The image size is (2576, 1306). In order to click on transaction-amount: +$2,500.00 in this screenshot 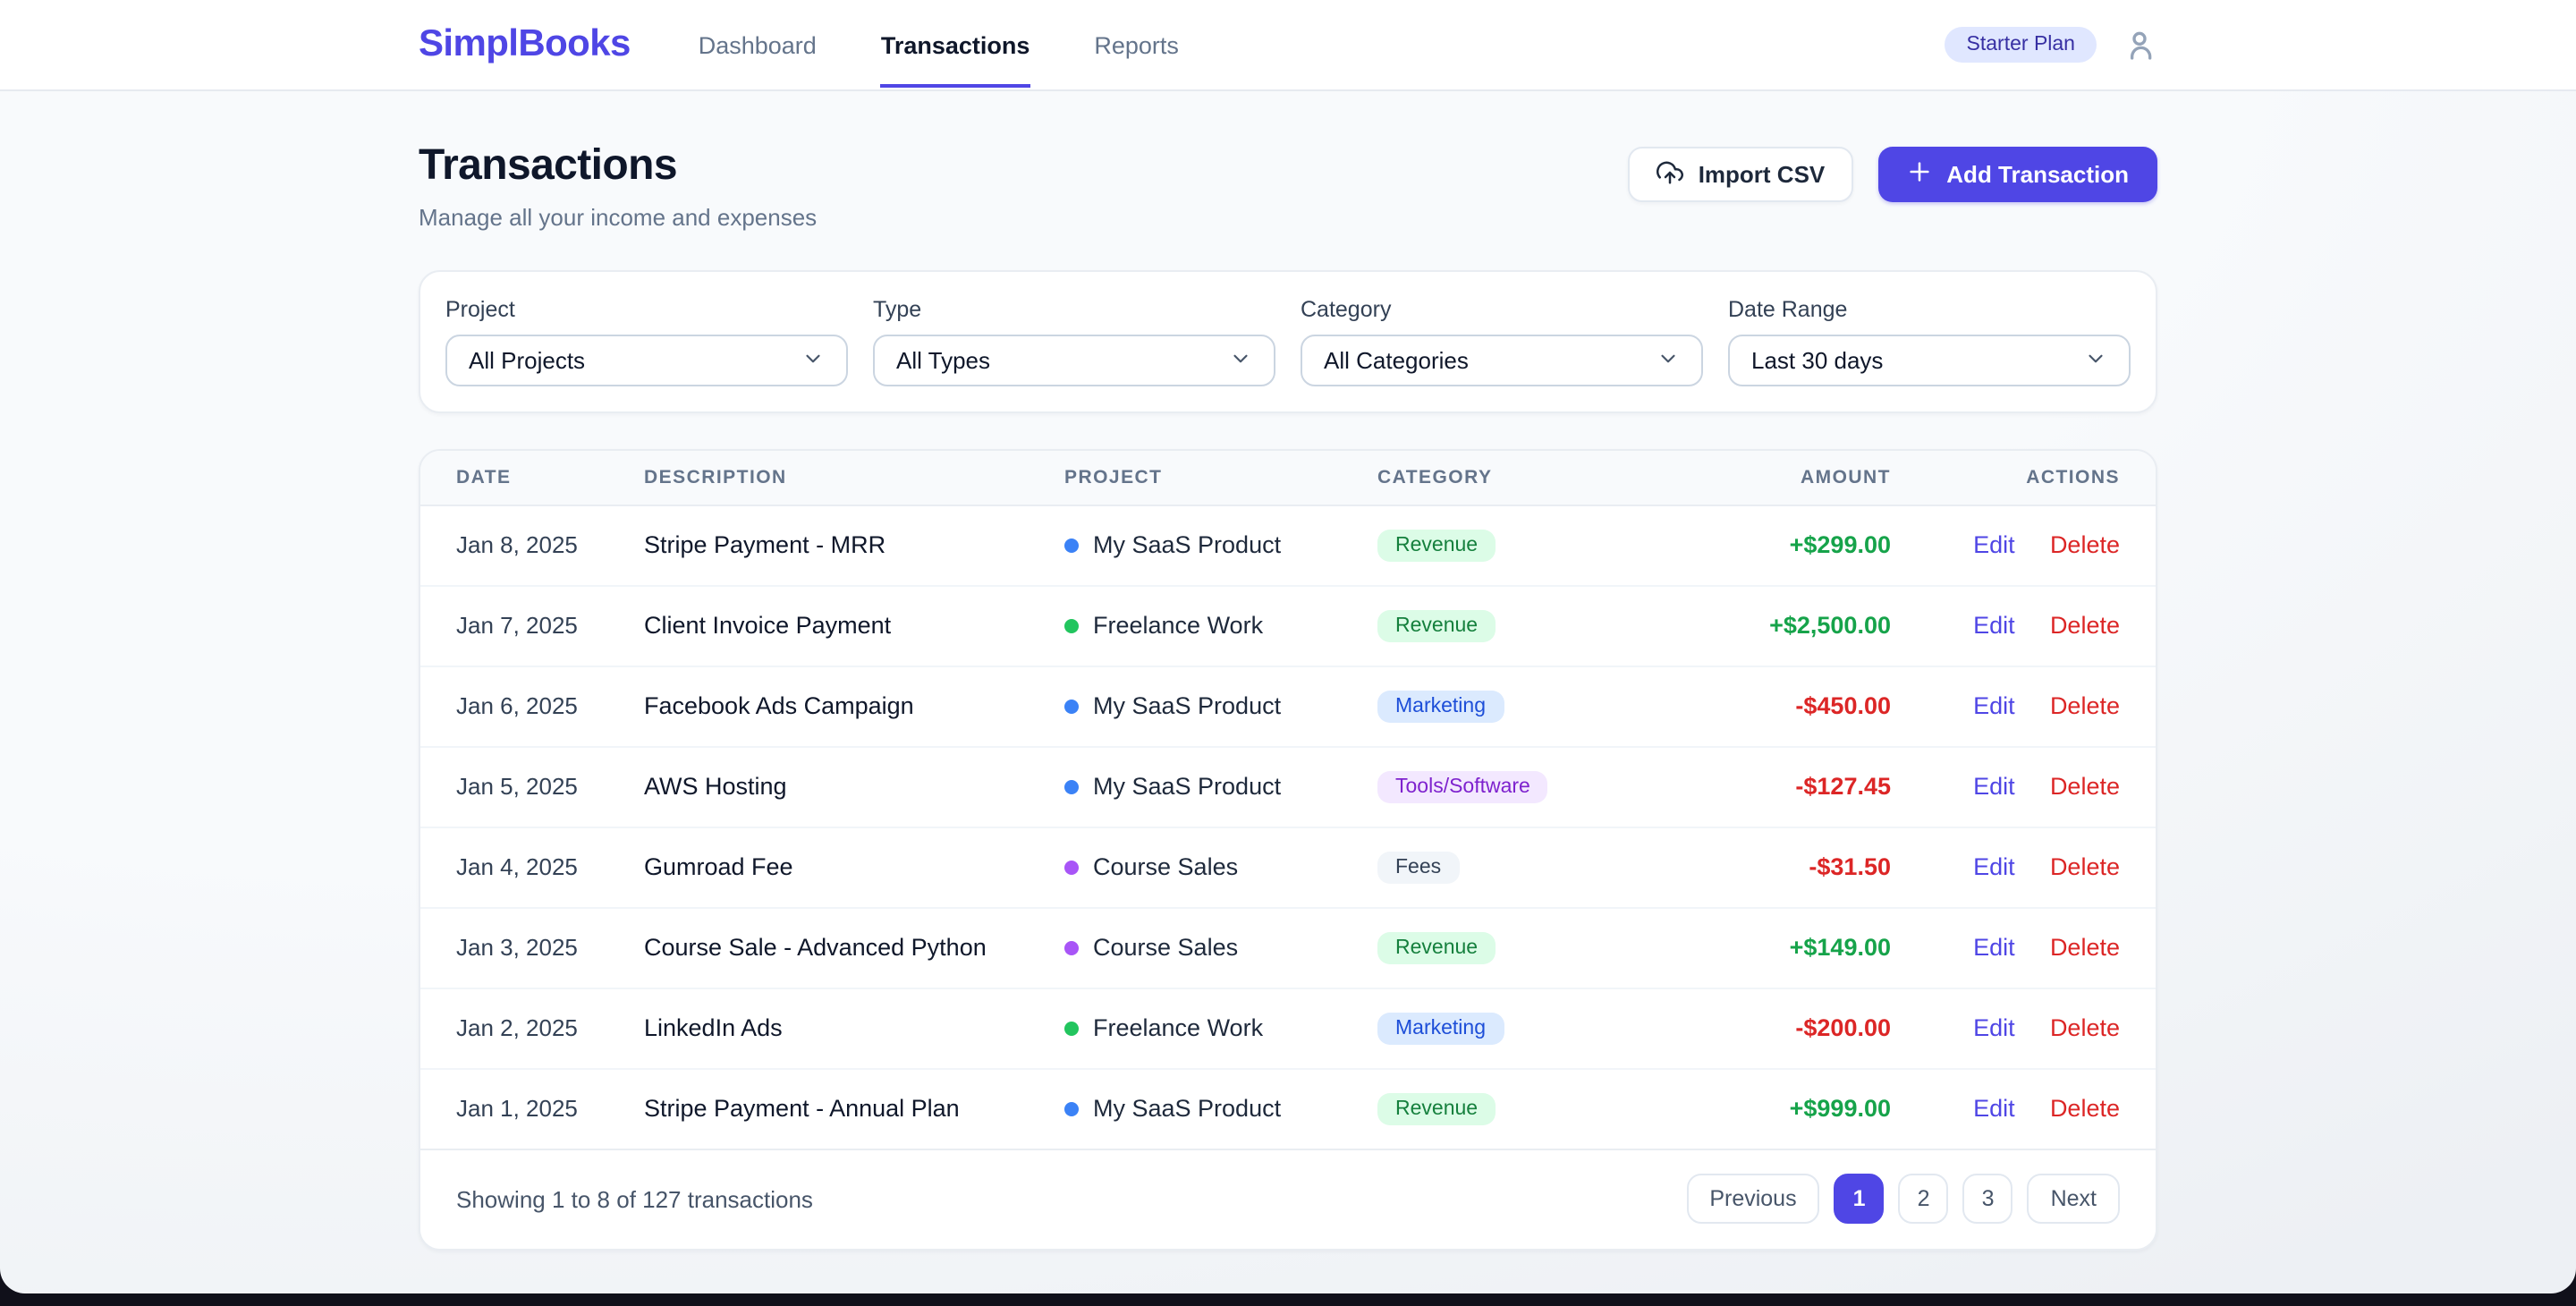, I will do `click(1789, 625)`.